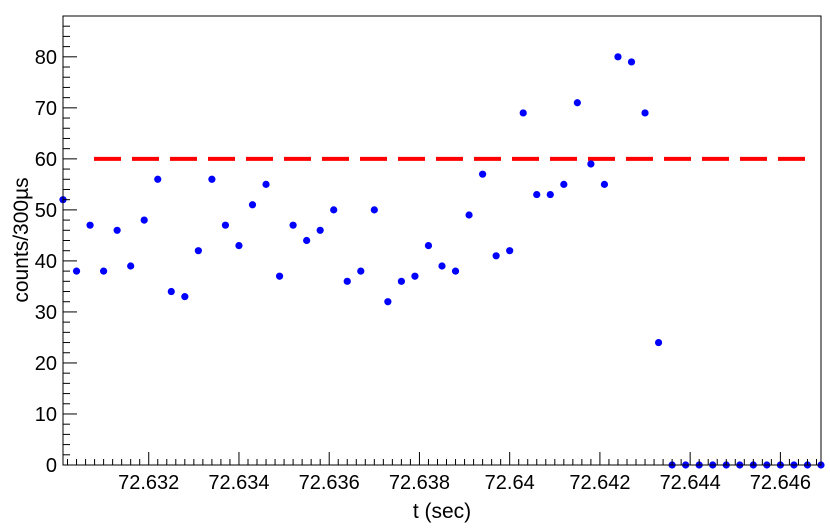 The height and width of the screenshot is (529, 830). I want to click on y-tick-label: 30, so click(46, 313).